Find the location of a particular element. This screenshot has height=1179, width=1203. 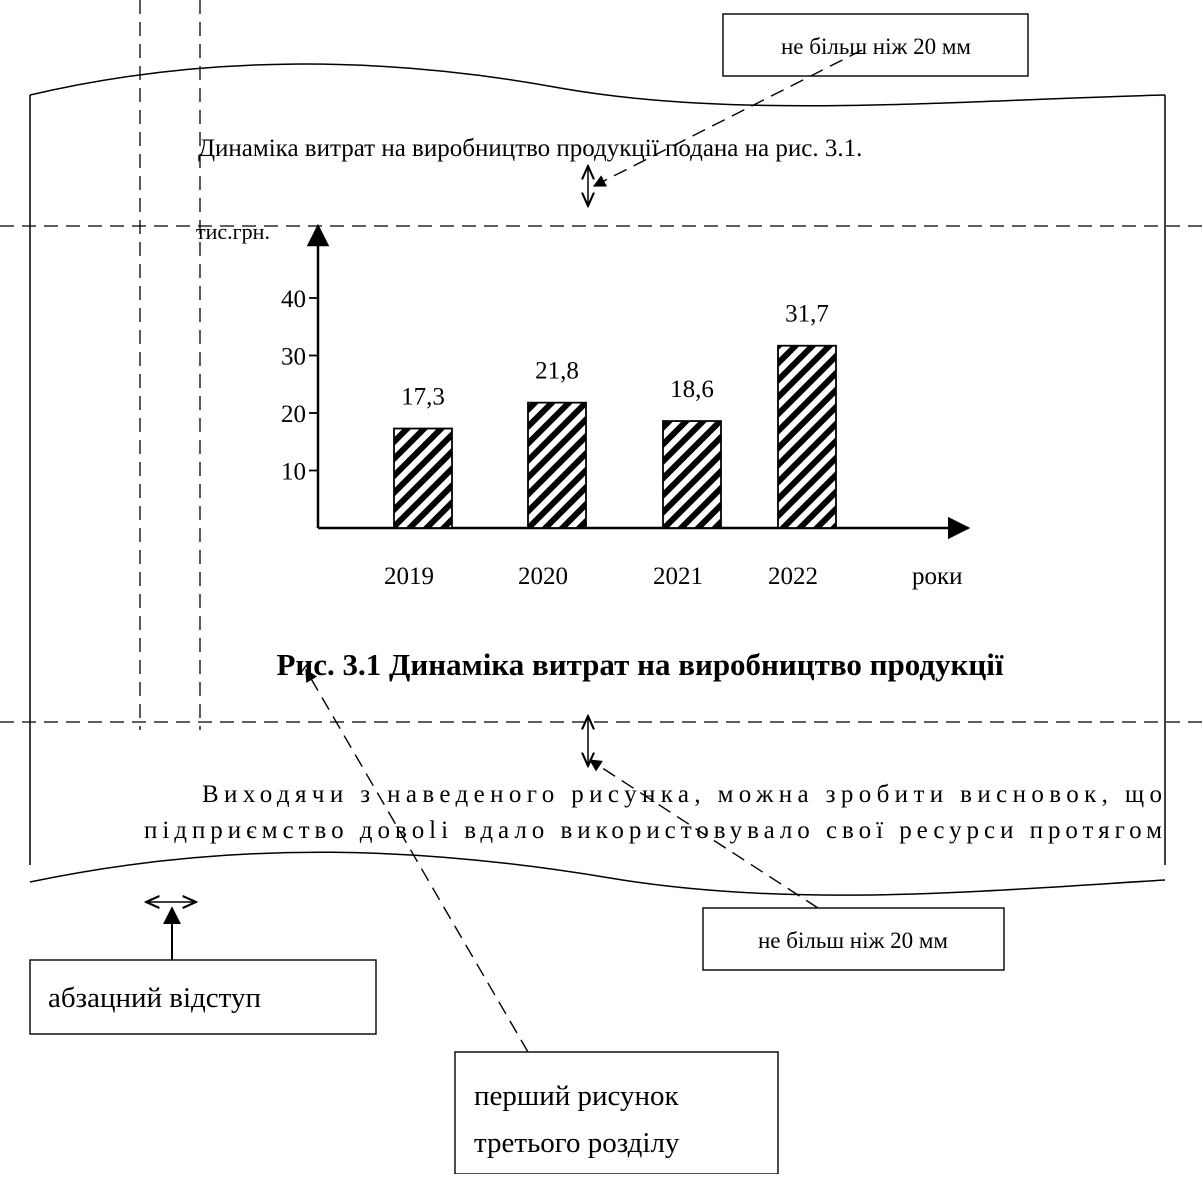

callout-top-text: не більш ніж 20 мм is located at coordinates (876, 46).